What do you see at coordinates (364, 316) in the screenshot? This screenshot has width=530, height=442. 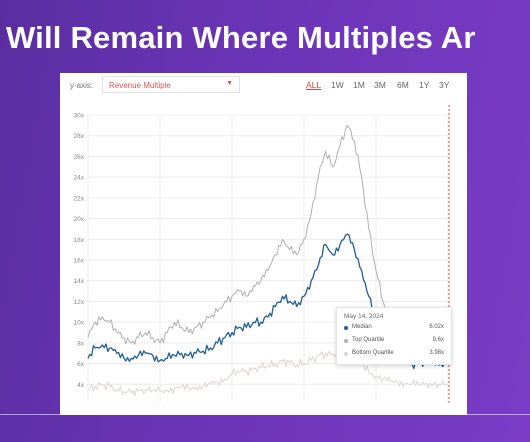 I see `tooltip-date: May 14, 2024` at bounding box center [364, 316].